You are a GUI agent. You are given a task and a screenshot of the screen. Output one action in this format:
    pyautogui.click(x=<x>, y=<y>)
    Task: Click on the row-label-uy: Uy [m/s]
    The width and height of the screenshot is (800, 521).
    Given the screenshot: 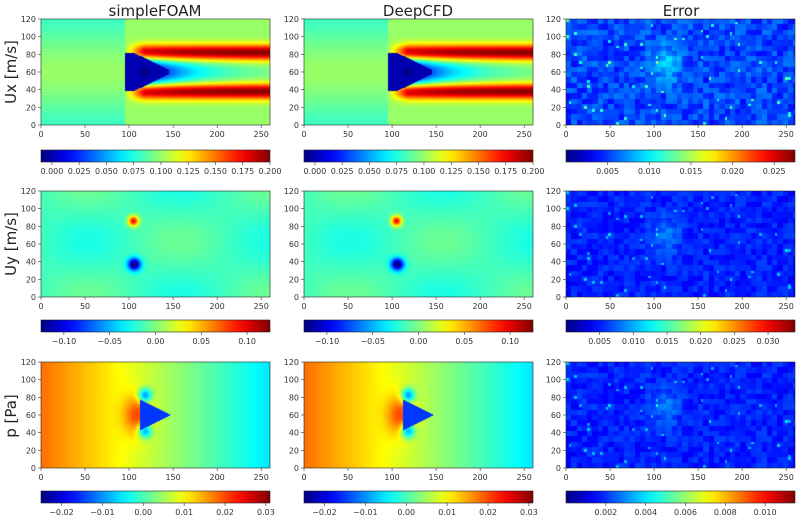 What is the action you would take?
    pyautogui.click(x=11, y=244)
    